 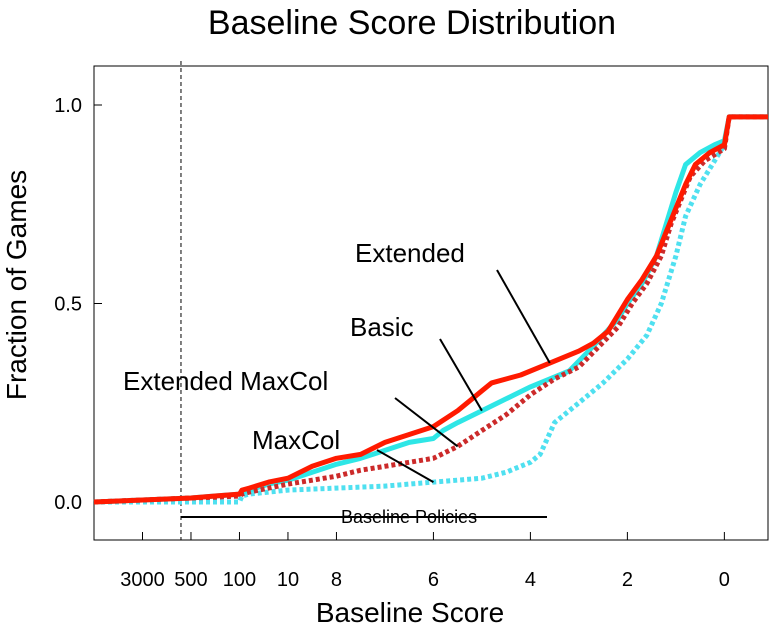 I want to click on x-tick-label: 8, so click(x=336, y=580).